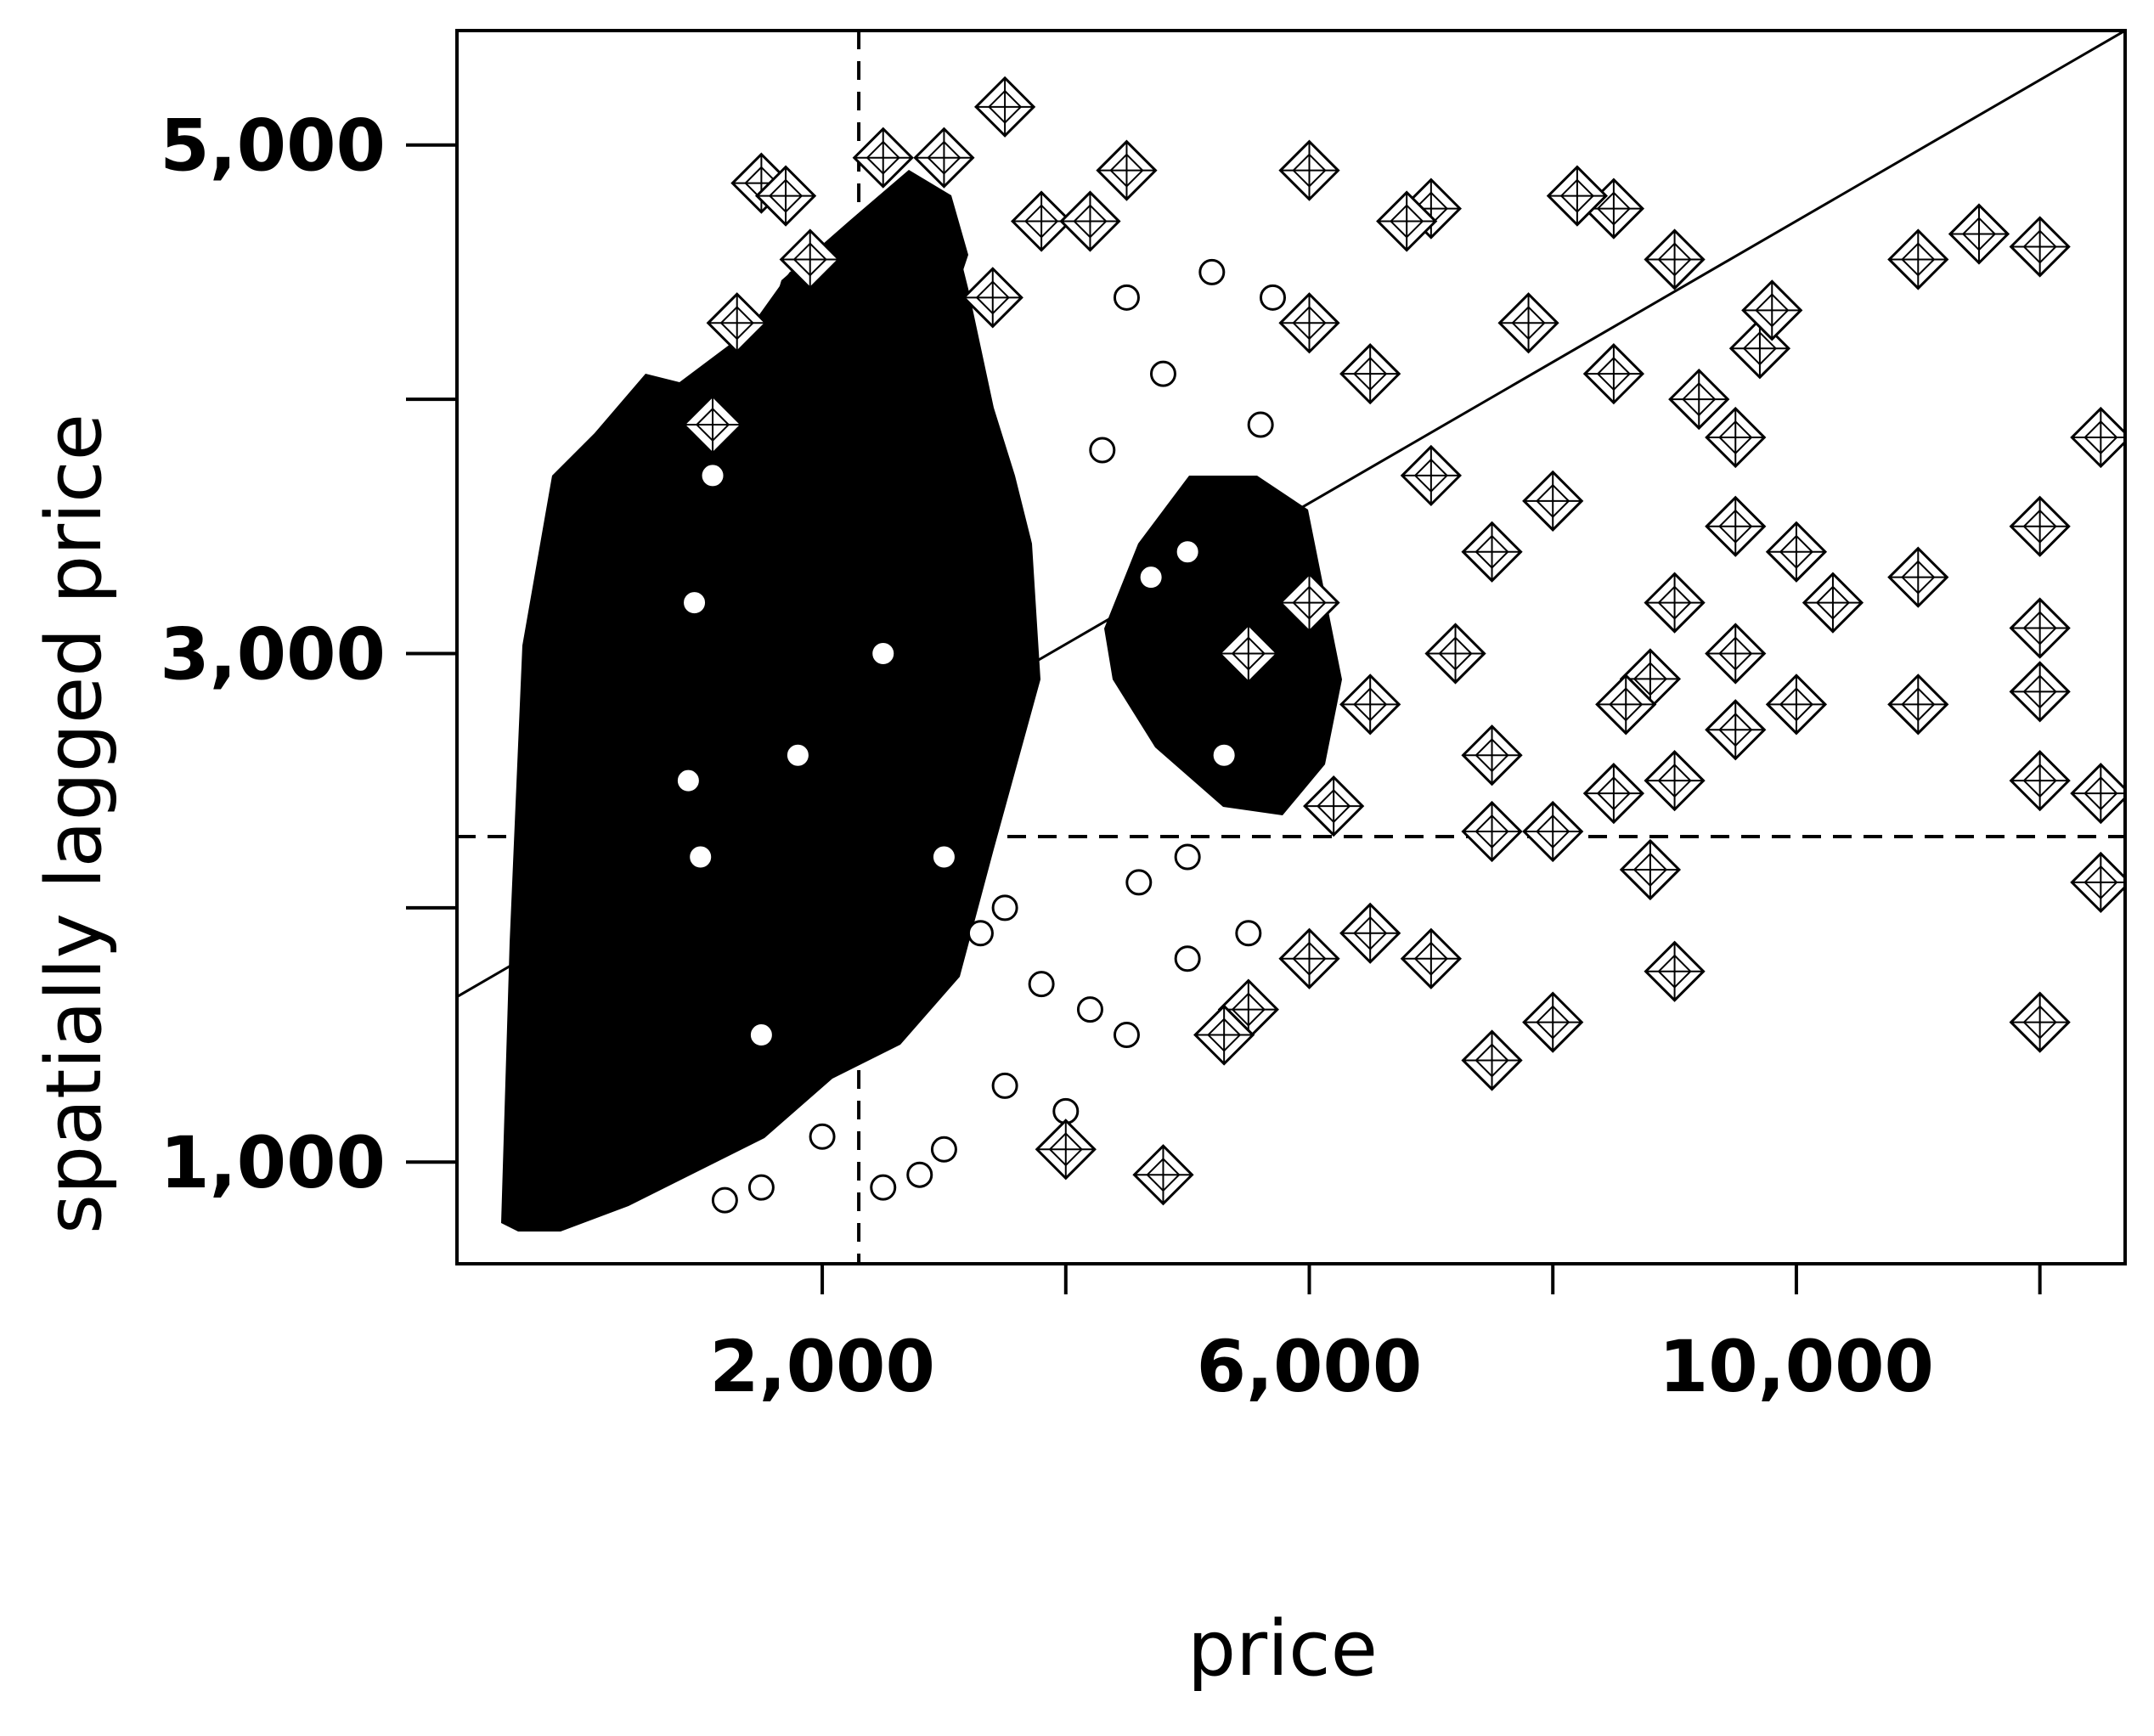 The width and height of the screenshot is (2154, 1736). What do you see at coordinates (1310, 1366) in the screenshot?
I see `x-tick-label: 6,000` at bounding box center [1310, 1366].